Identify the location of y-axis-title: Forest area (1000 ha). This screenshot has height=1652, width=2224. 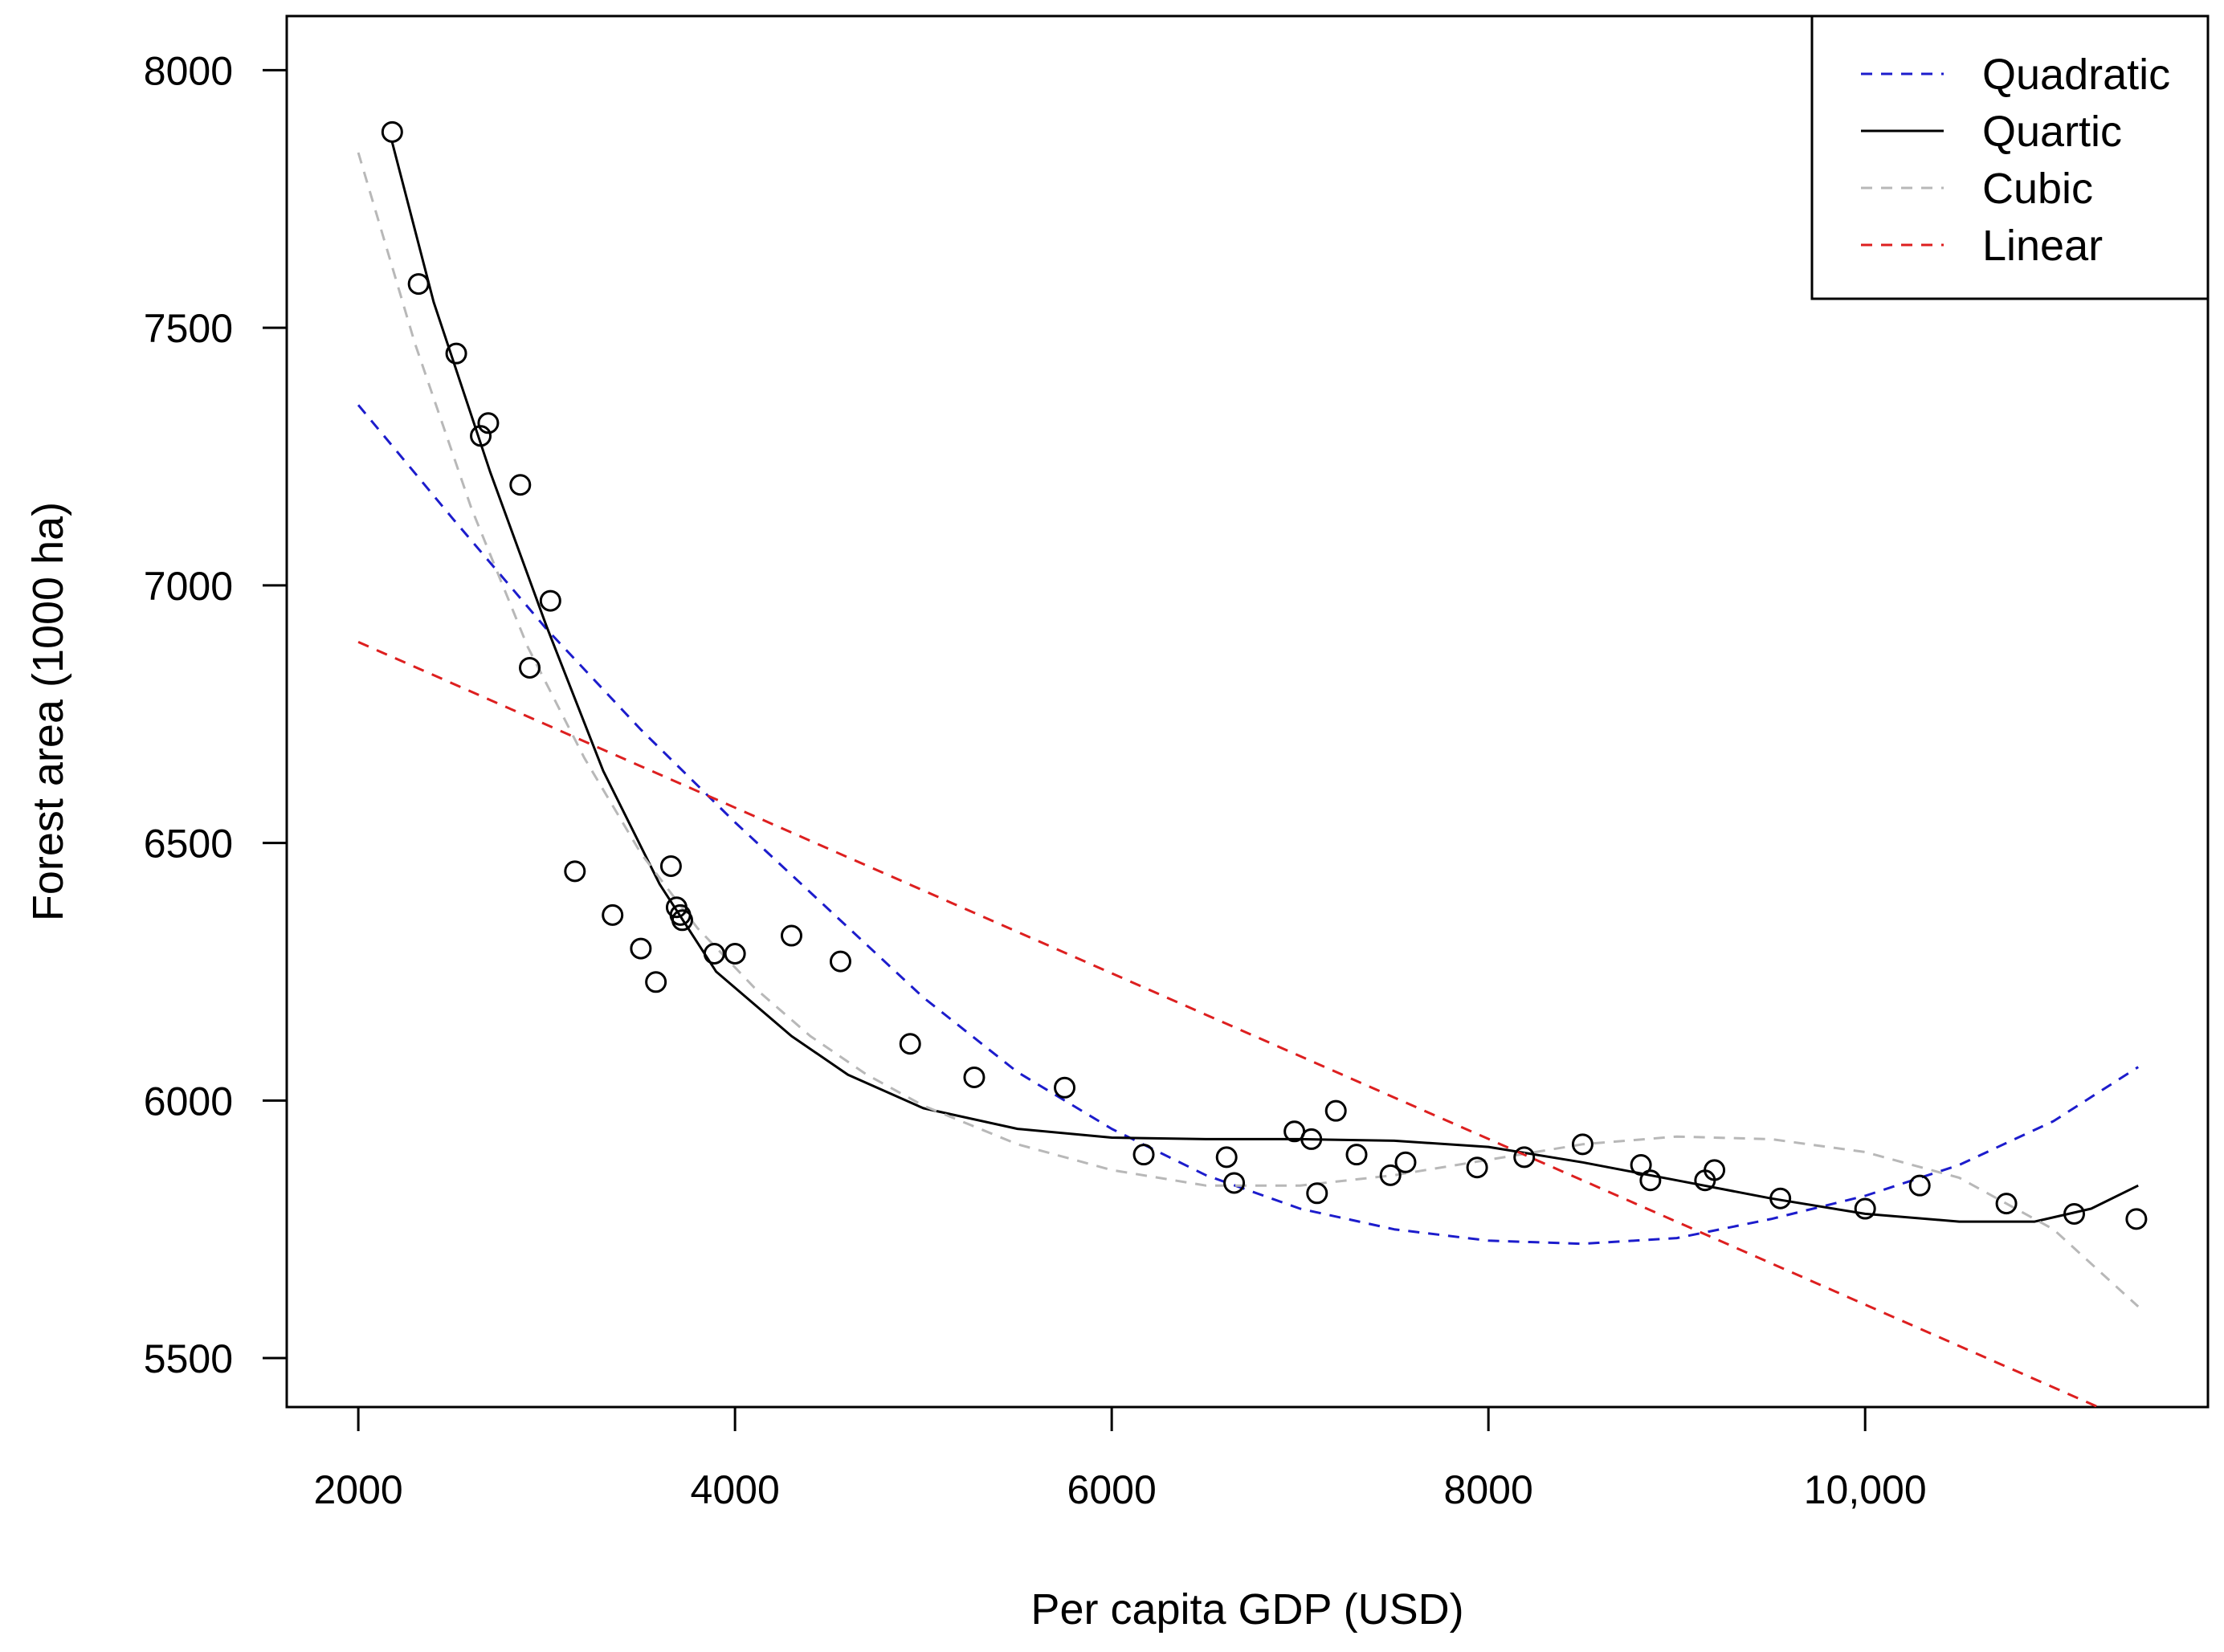
(48, 711).